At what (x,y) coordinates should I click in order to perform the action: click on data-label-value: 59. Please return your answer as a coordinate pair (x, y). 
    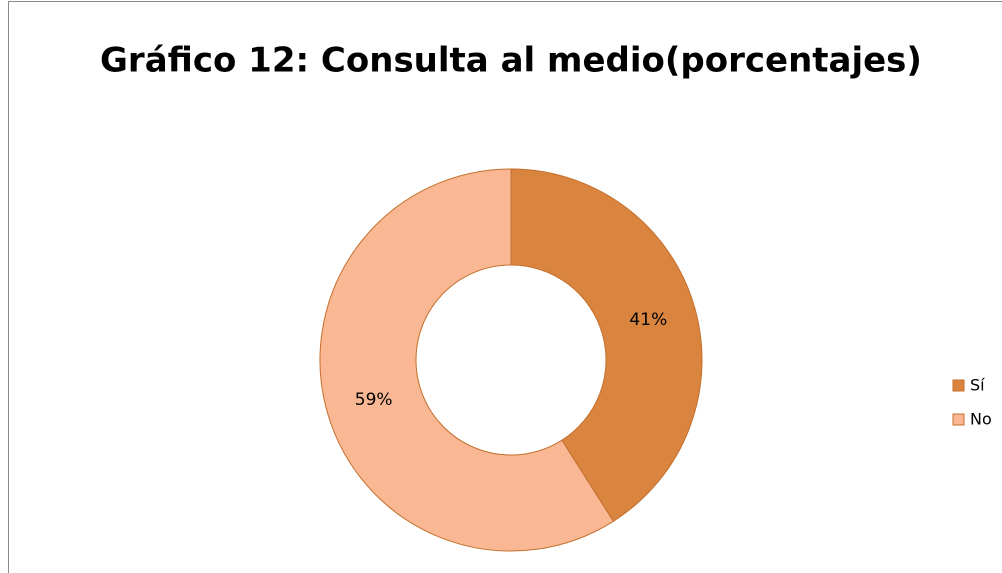
    Looking at the image, I should click on (366, 400).